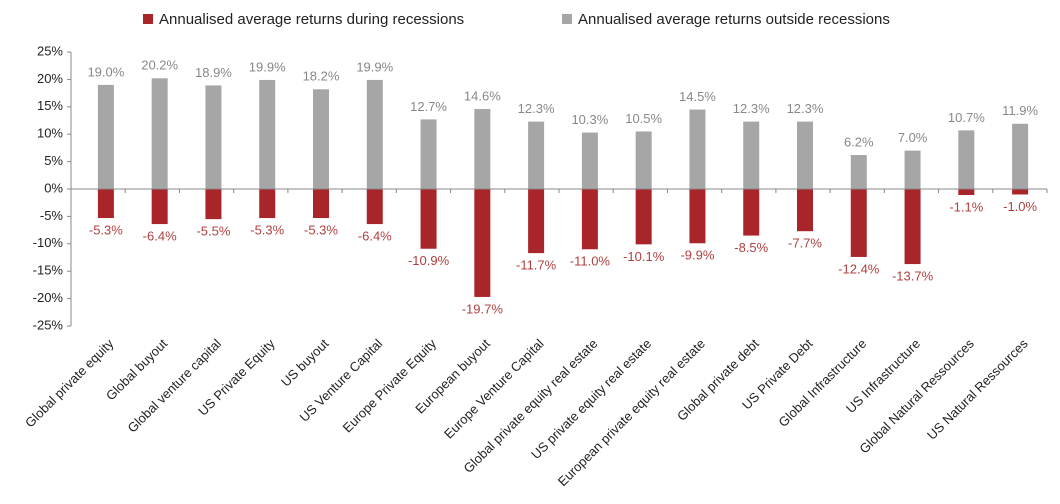  I want to click on value-label: -10.9%, so click(429, 260).